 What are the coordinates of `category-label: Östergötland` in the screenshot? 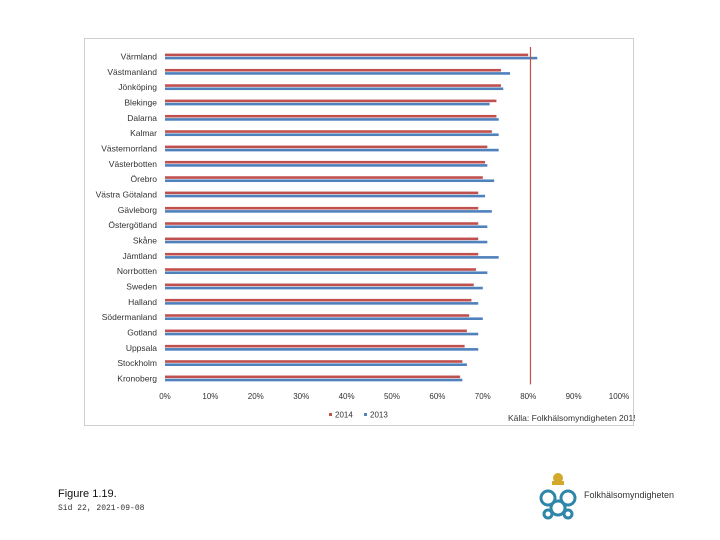 It's located at (132, 225).